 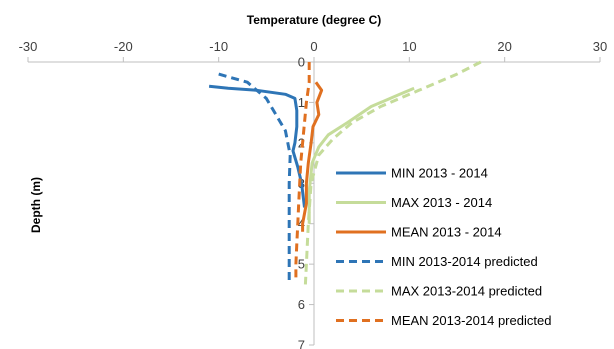 I want to click on y-tick-label: 1, so click(x=301, y=102).